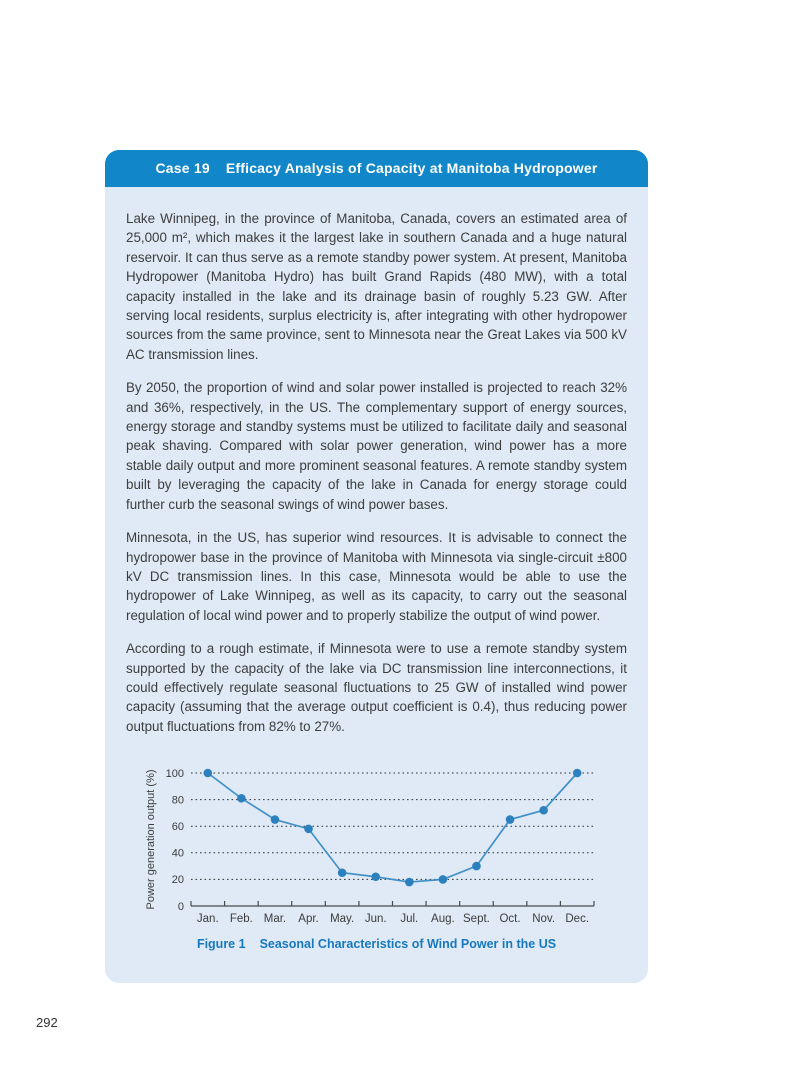 The image size is (793, 1077). What do you see at coordinates (240, 919) in the screenshot?
I see `svg-text: Feb.` at bounding box center [240, 919].